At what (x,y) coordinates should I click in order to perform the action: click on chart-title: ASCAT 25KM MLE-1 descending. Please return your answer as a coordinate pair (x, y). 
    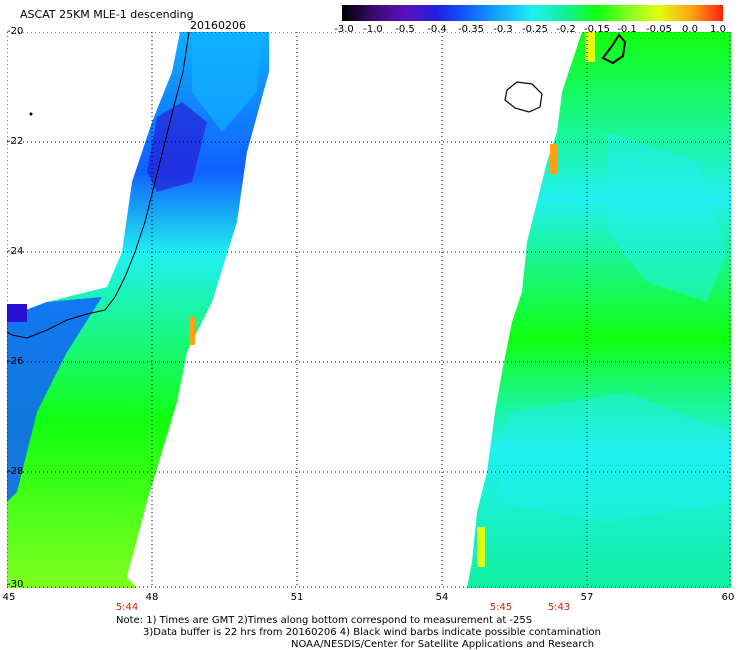
    Looking at the image, I should click on (107, 14).